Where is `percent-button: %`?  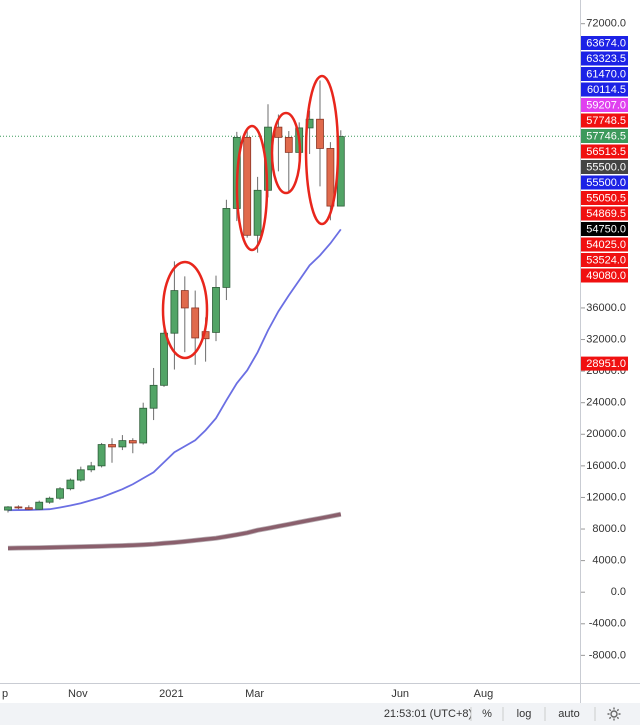 percent-button: % is located at coordinates (487, 714).